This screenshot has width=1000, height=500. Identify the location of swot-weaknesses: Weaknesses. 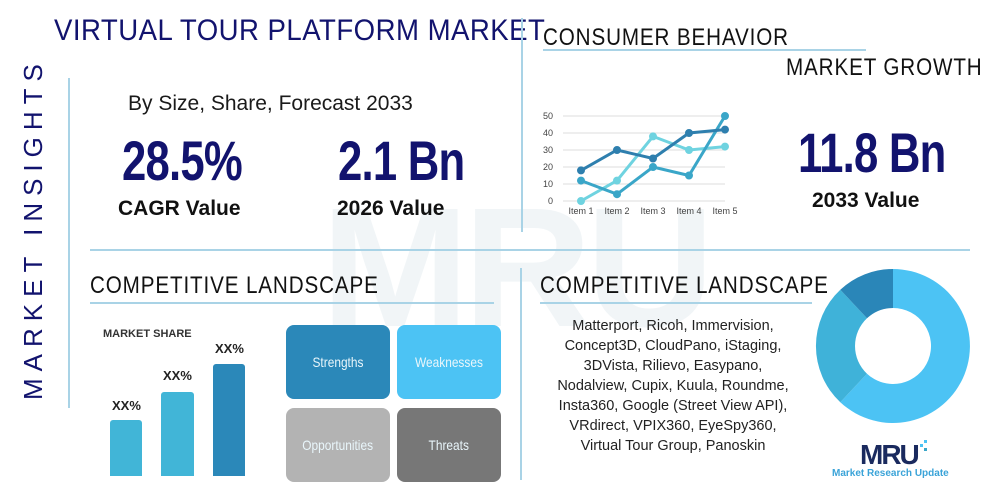
(449, 362).